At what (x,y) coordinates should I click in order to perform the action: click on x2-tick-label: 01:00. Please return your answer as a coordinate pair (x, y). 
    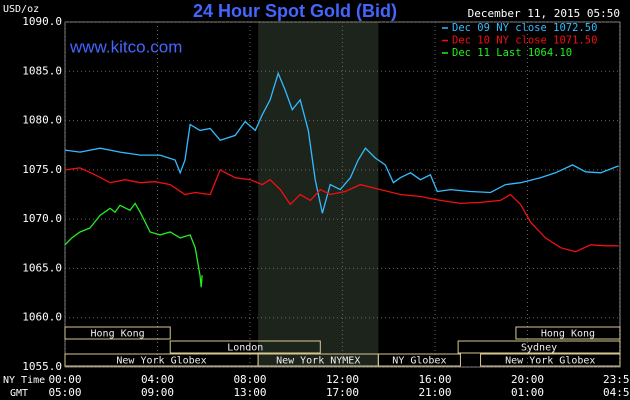
    Looking at the image, I should click on (527, 392).